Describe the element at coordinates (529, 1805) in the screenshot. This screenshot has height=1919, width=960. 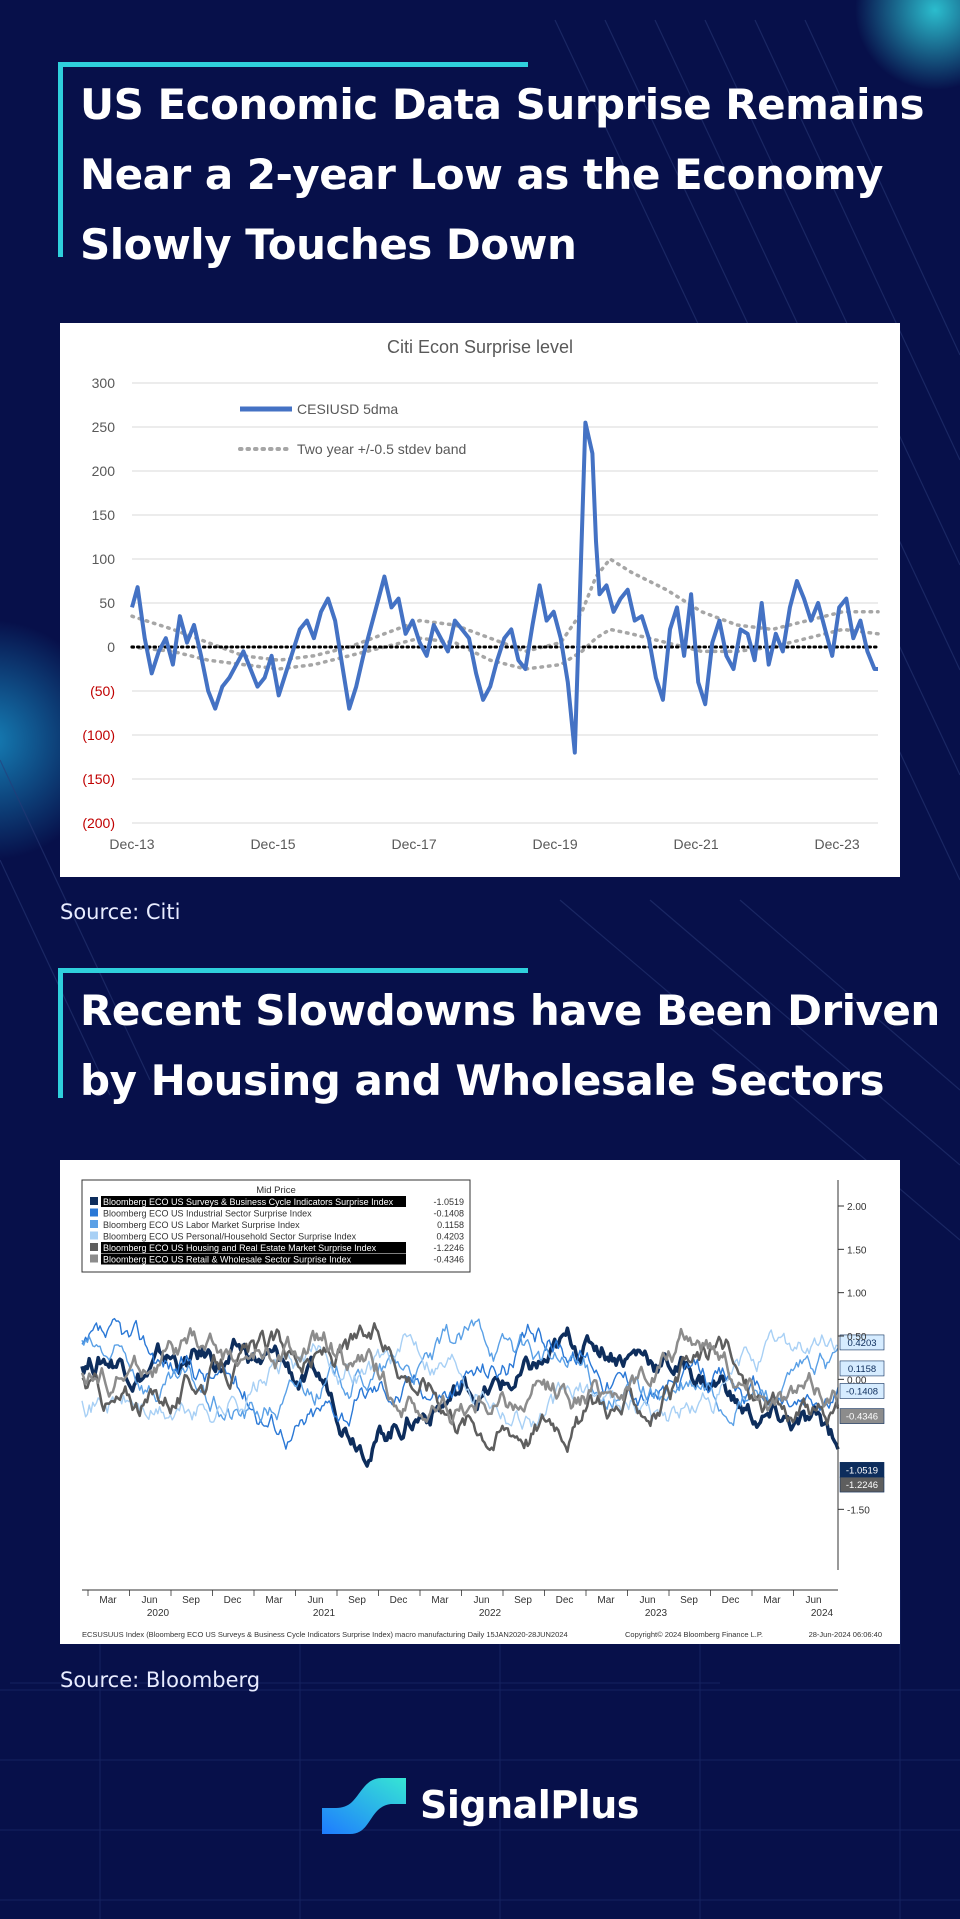
I see `brand-name: SignalPlus` at that location.